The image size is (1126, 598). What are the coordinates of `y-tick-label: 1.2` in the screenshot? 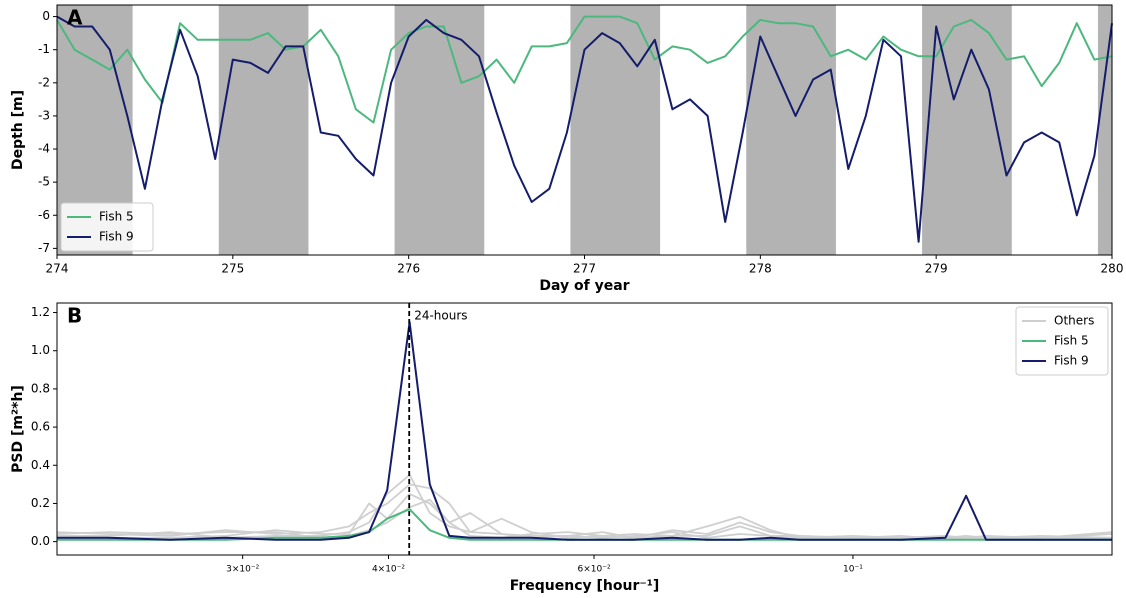 It's located at (40, 312).